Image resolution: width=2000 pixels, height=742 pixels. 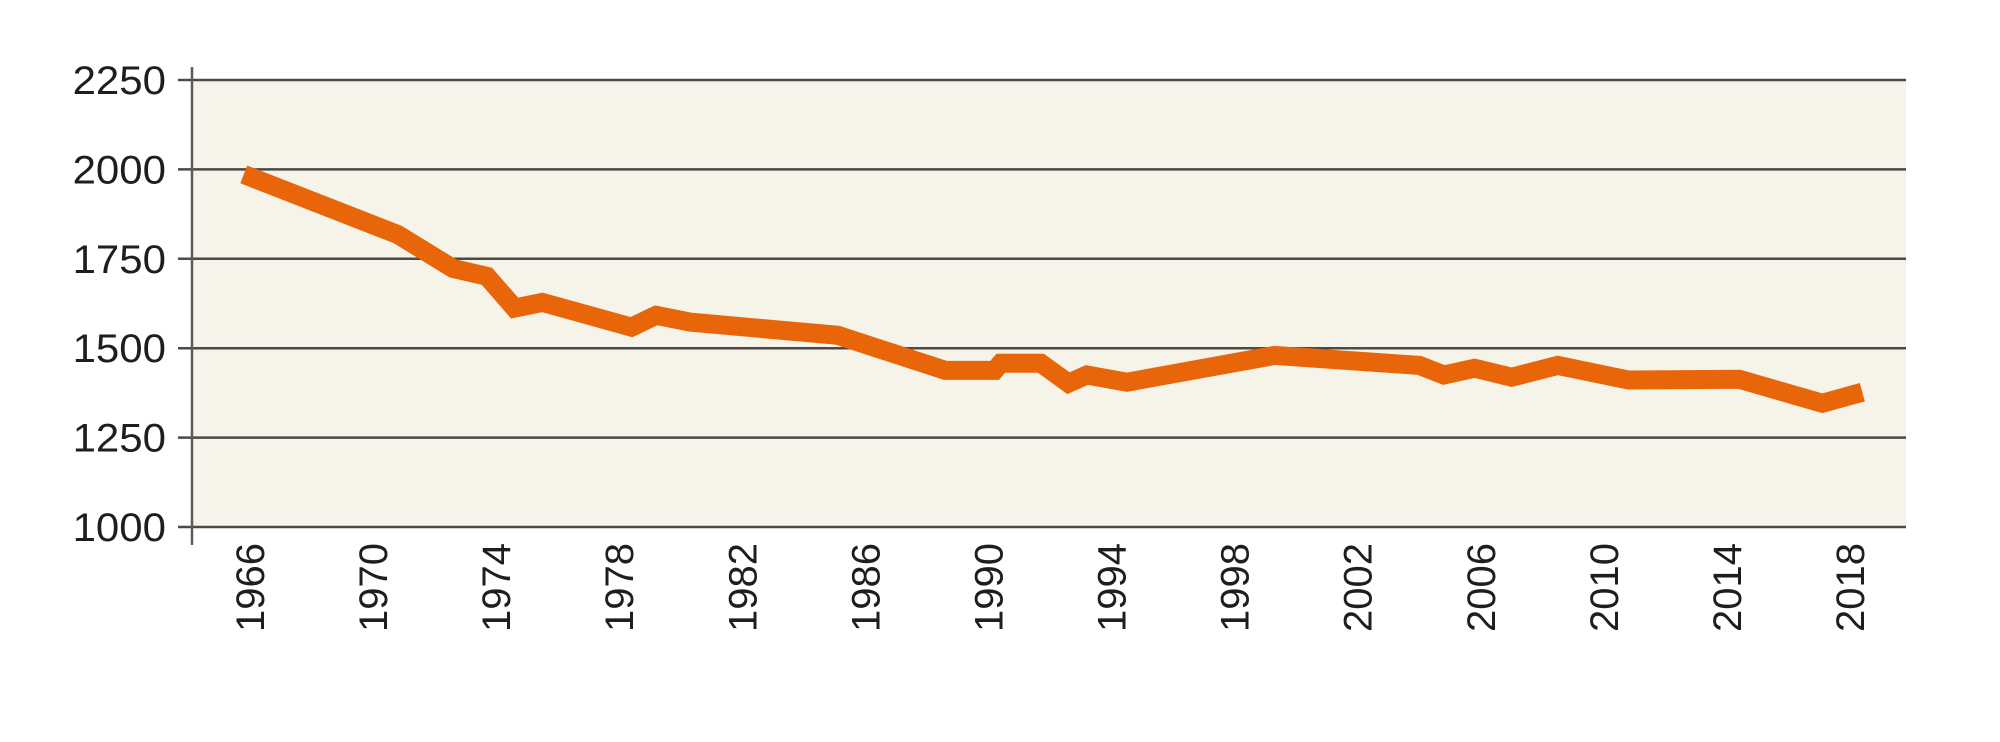 I want to click on x-tick-label: 2010, so click(x=1605, y=587).